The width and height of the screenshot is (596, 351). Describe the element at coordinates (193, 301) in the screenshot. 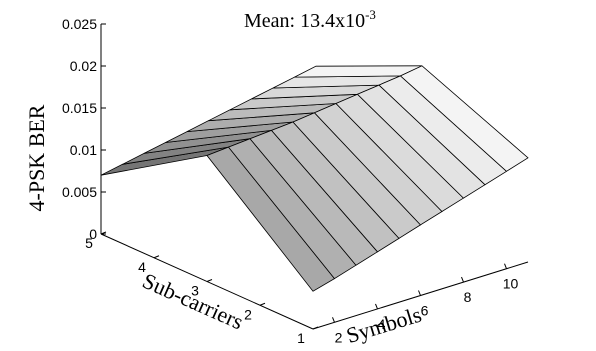

I see `y-axis-title: Sub-carriers` at that location.